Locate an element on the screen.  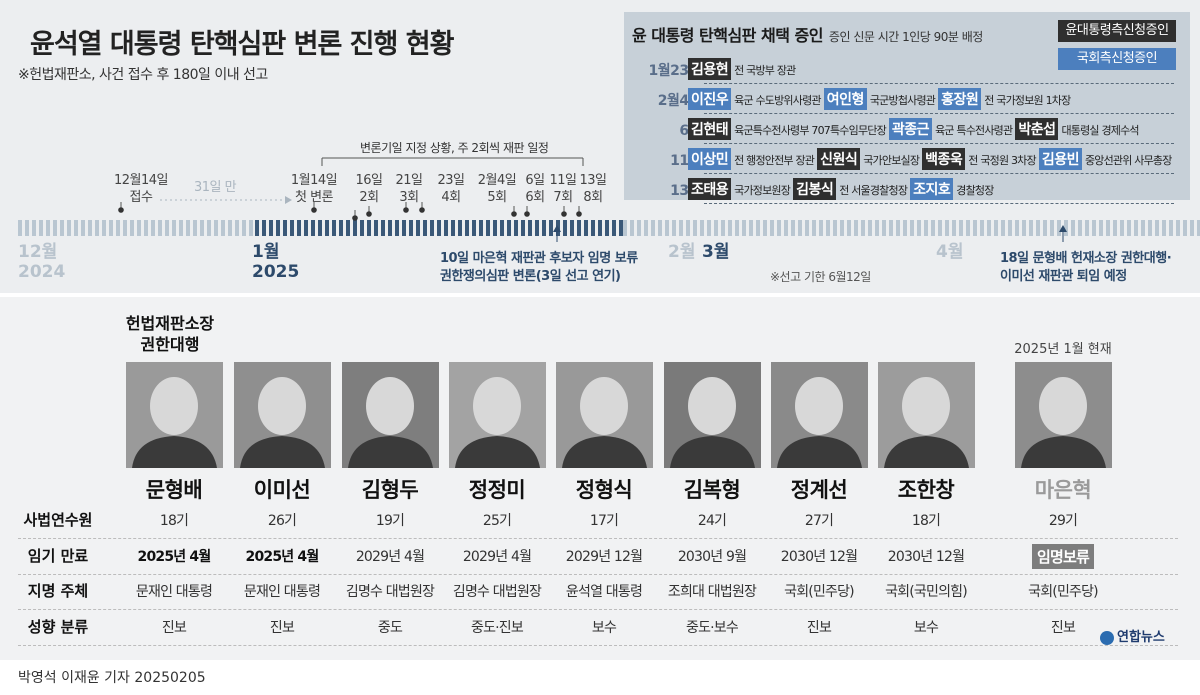
justice-leaning: 보수 is located at coordinates (926, 628).